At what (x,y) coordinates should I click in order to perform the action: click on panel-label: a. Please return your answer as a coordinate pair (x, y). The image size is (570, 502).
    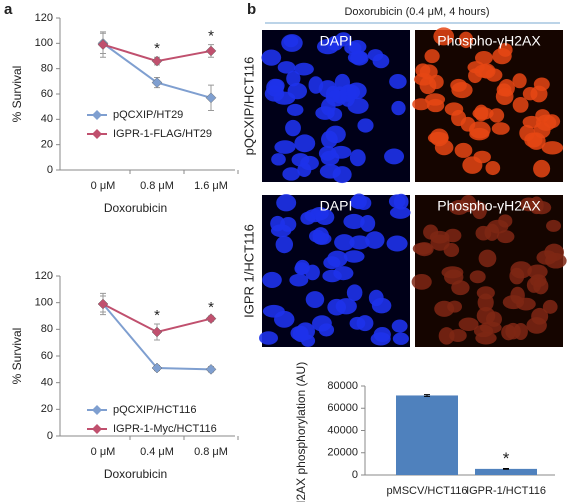
    Looking at the image, I should click on (8, 9).